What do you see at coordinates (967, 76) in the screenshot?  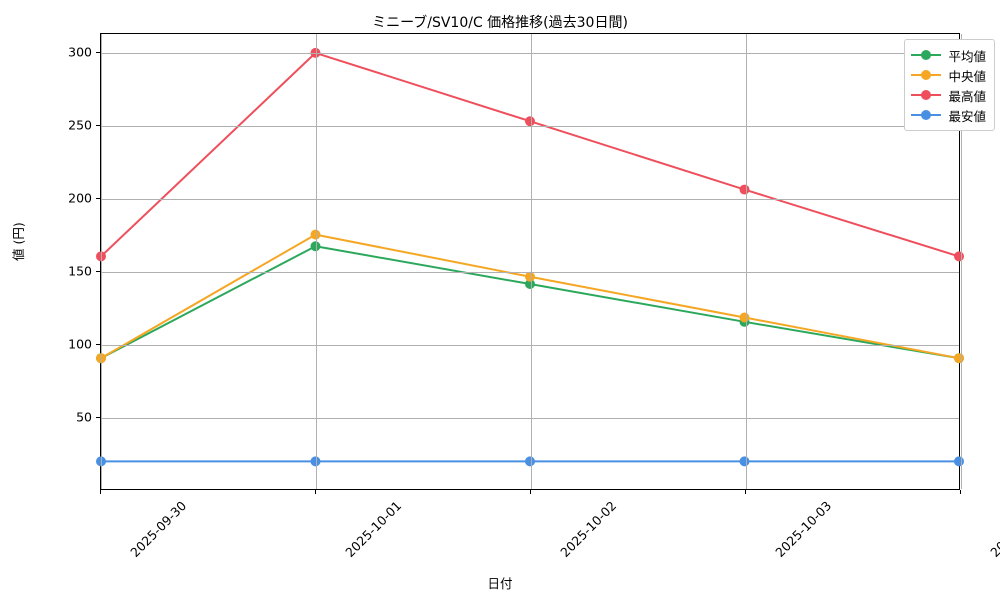 I see `legend-label: 中央値` at bounding box center [967, 76].